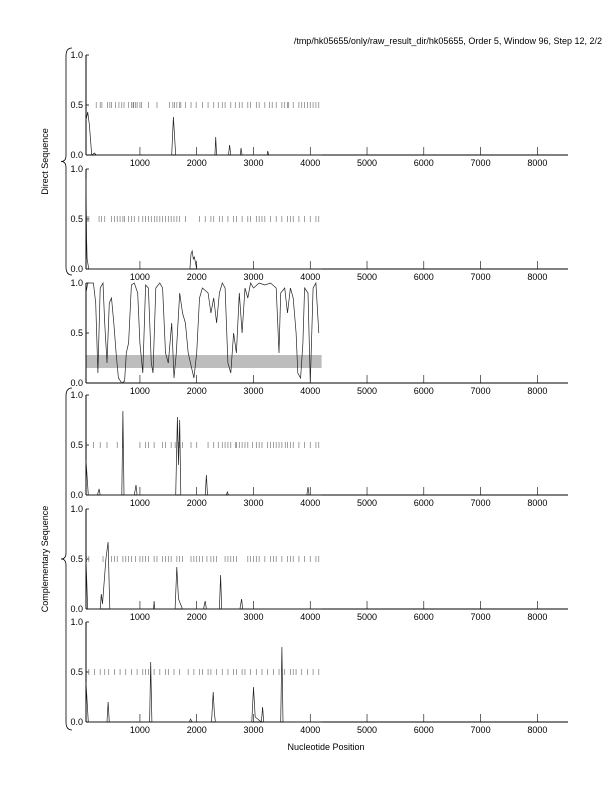  Describe the element at coordinates (325, 747) in the screenshot. I see `x-axis-label: Nucleotide Position` at that location.